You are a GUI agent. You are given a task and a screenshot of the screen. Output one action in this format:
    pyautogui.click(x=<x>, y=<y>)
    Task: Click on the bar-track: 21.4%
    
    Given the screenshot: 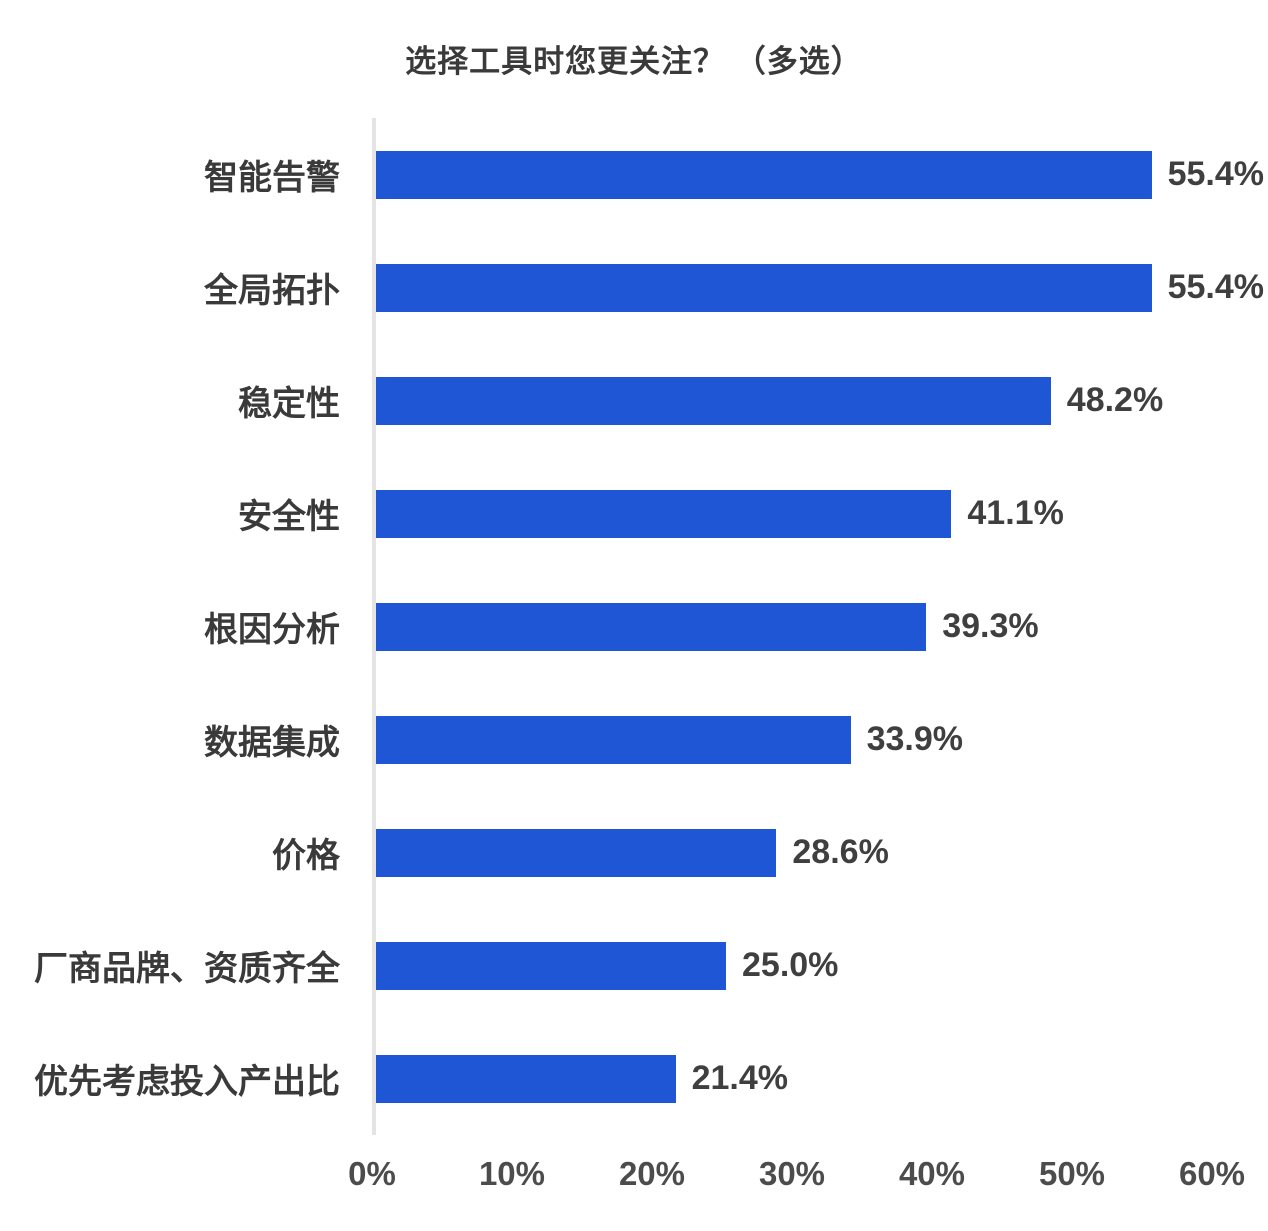 What is the action you would take?
    pyautogui.click(x=796, y=1078)
    